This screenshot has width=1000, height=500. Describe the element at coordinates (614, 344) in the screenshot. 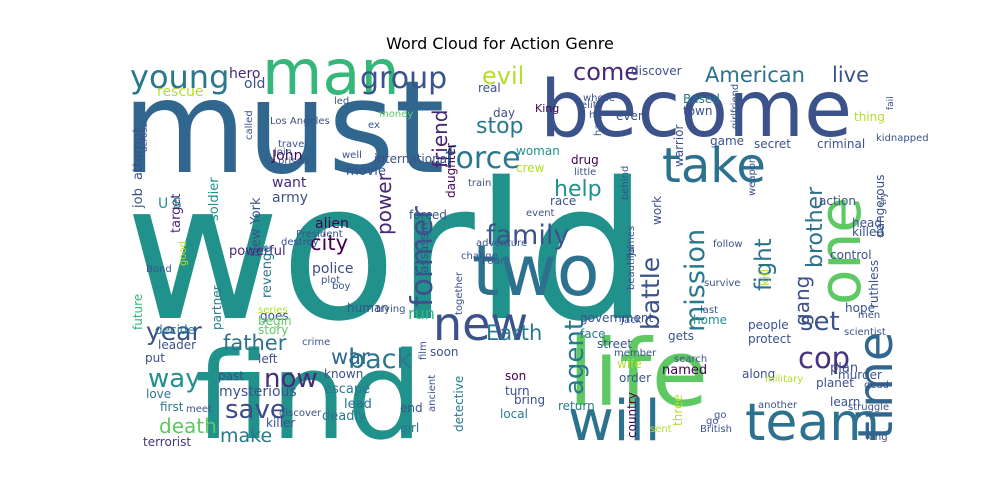

I see `word-street: street` at that location.